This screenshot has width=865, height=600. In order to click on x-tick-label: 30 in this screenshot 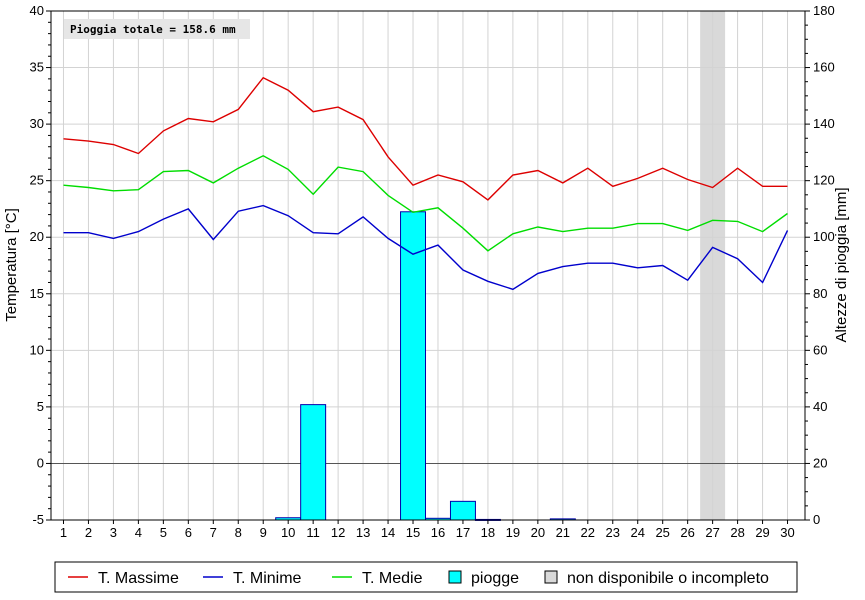, I will do `click(787, 532)`.